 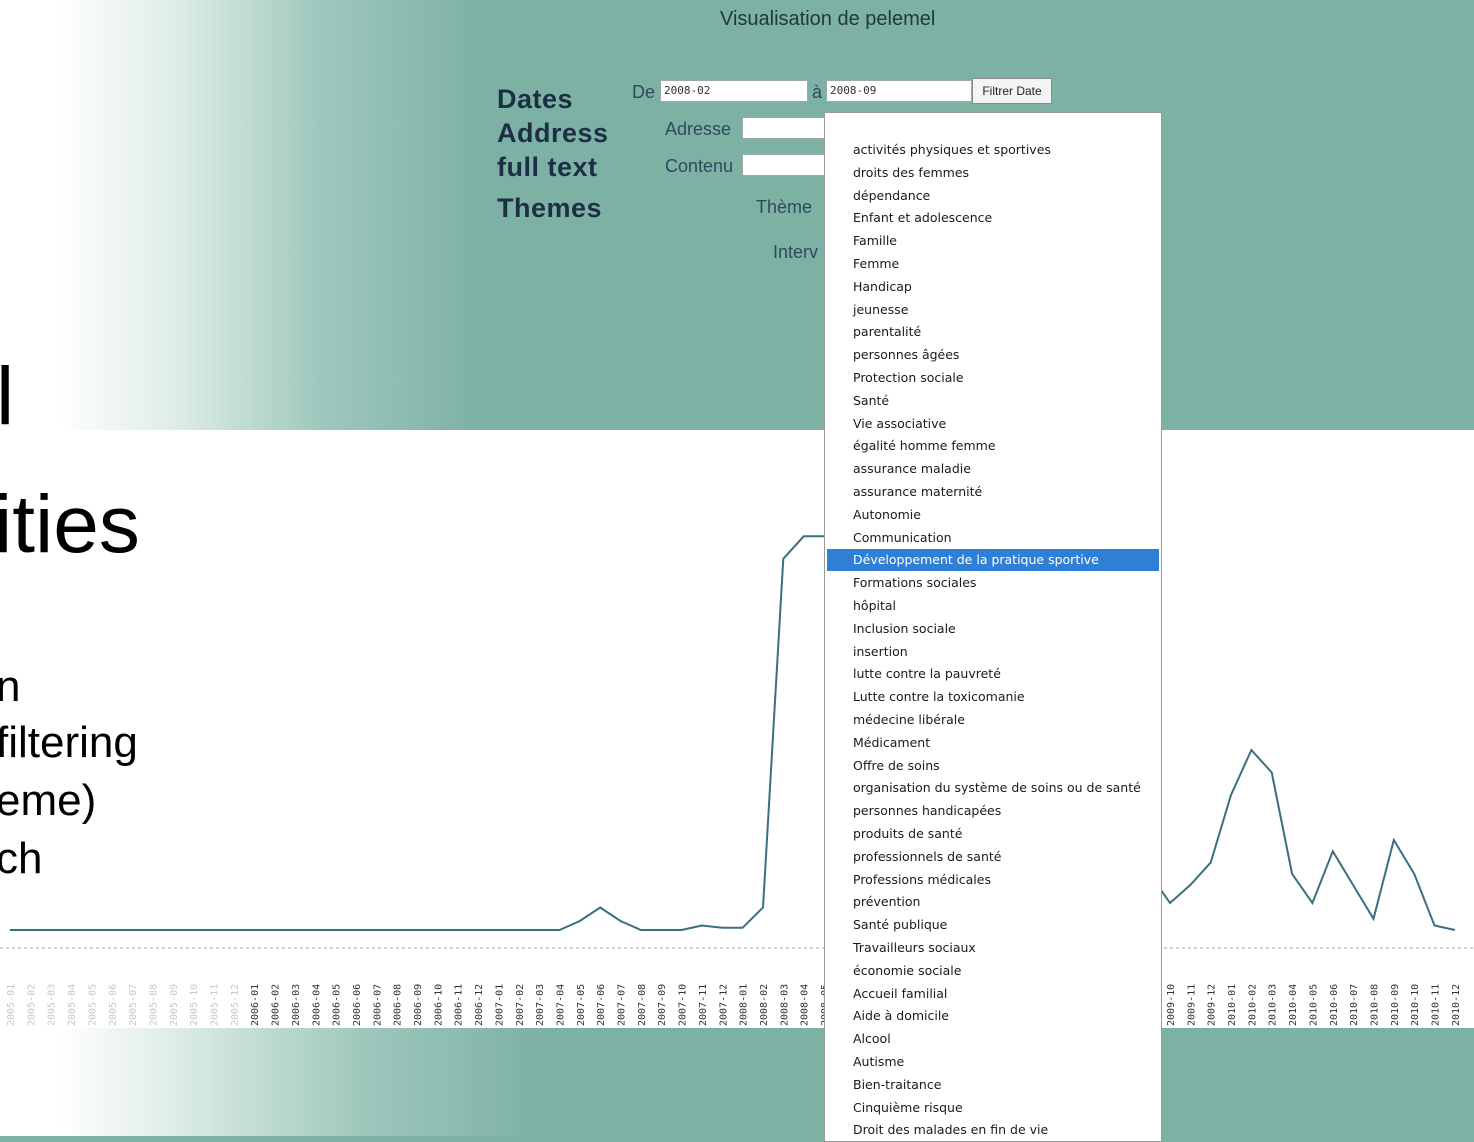 I want to click on adresse-input, so click(x=784, y=128).